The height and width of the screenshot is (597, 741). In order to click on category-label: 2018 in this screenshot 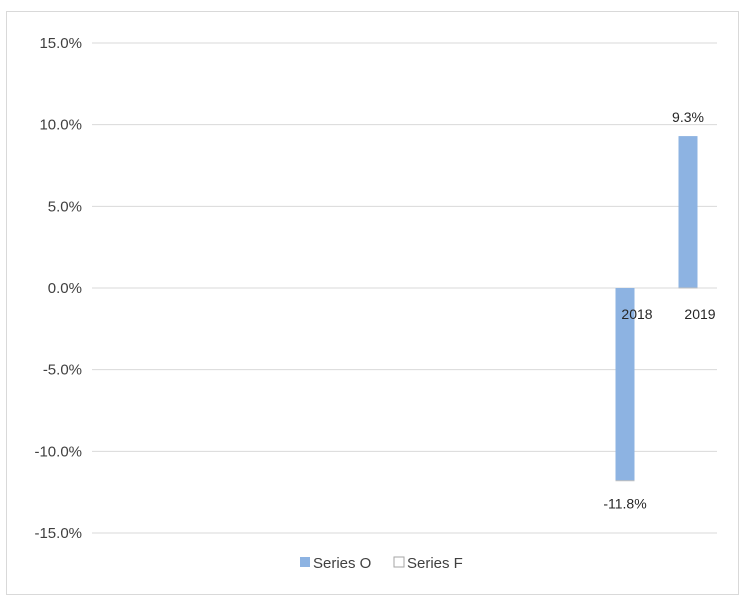, I will do `click(636, 314)`.